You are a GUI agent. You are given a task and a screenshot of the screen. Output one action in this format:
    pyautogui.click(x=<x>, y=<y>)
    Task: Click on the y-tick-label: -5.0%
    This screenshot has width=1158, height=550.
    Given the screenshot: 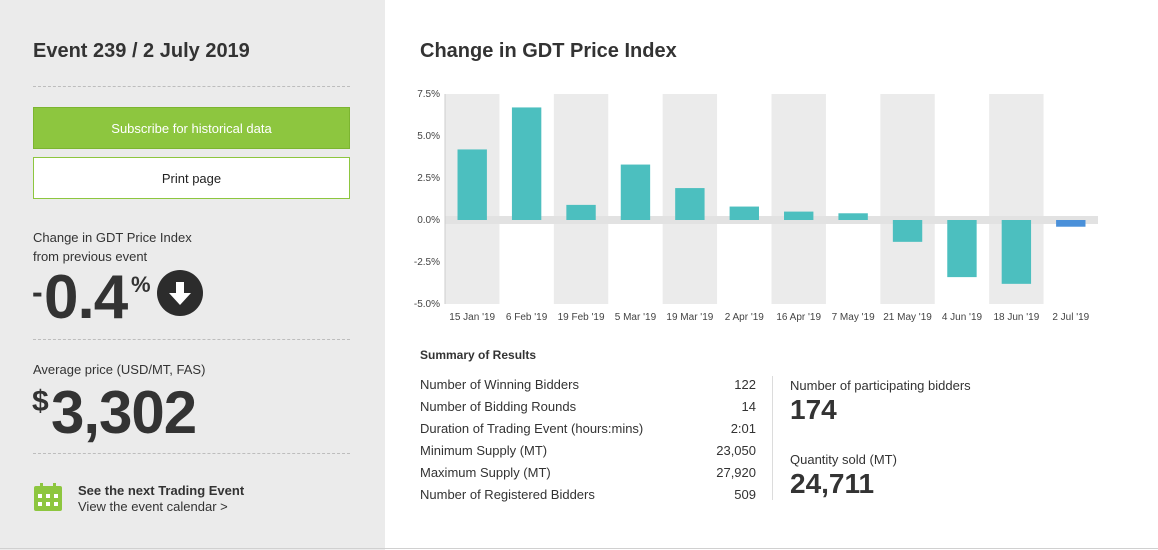 What is the action you would take?
    pyautogui.click(x=427, y=304)
    